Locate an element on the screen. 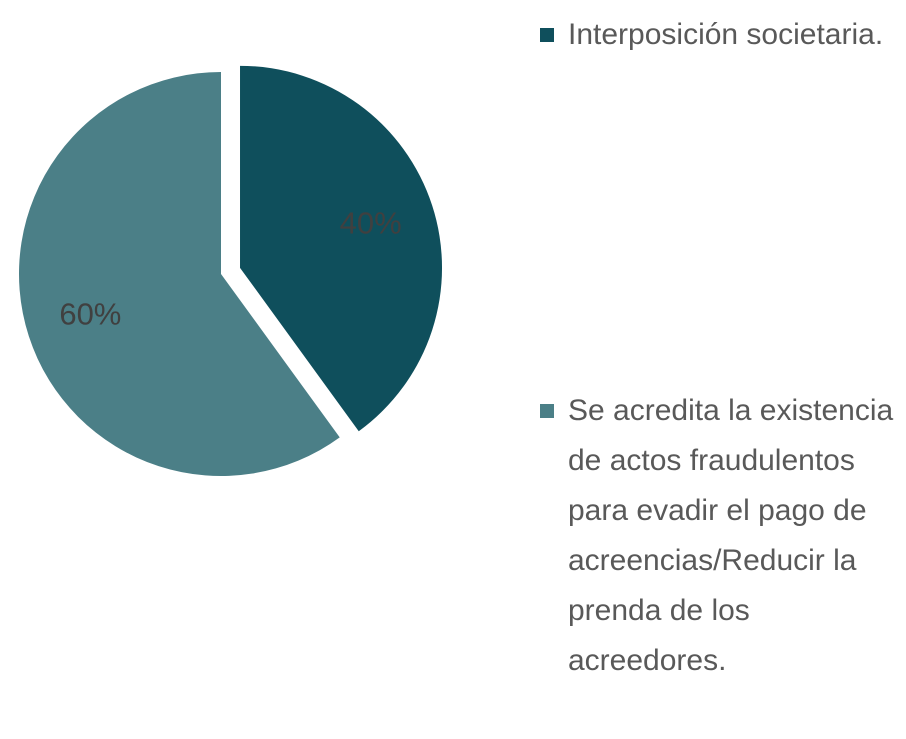  legend-item: Interposición societaria. is located at coordinates (723, 35).